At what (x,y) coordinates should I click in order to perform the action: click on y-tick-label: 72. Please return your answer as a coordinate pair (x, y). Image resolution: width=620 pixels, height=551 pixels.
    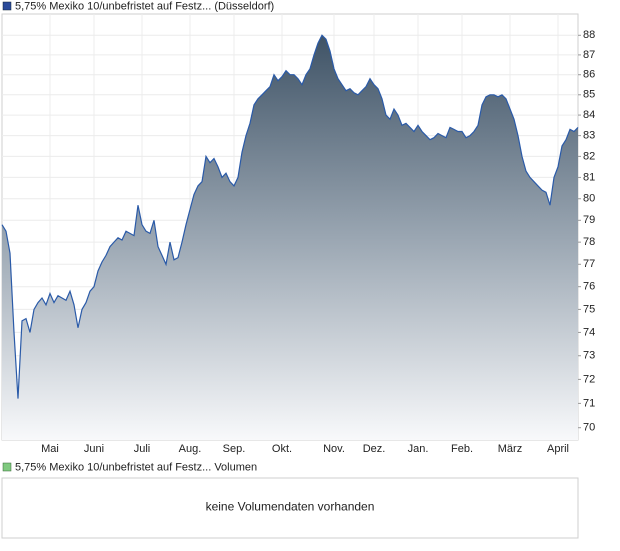
    Looking at the image, I should click on (589, 379).